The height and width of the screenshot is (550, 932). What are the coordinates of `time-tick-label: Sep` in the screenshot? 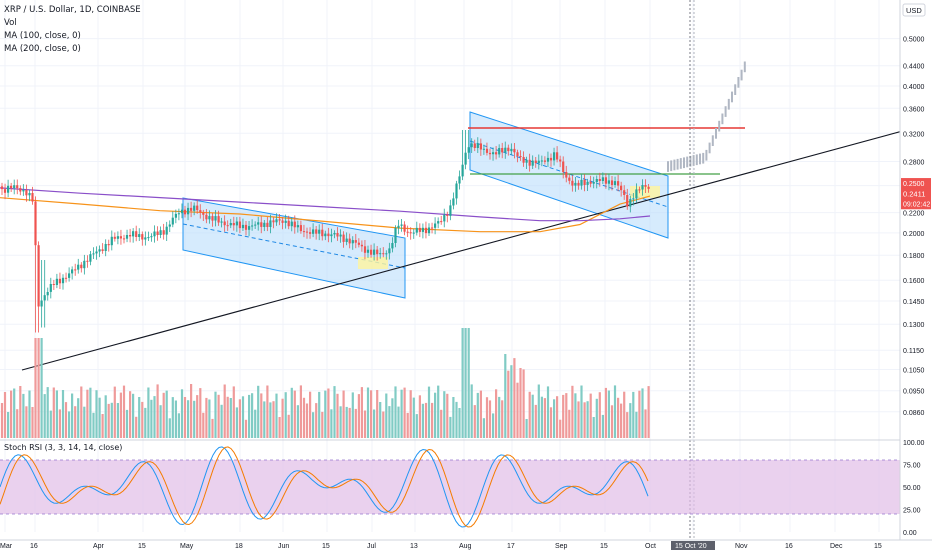 It's located at (561, 546).